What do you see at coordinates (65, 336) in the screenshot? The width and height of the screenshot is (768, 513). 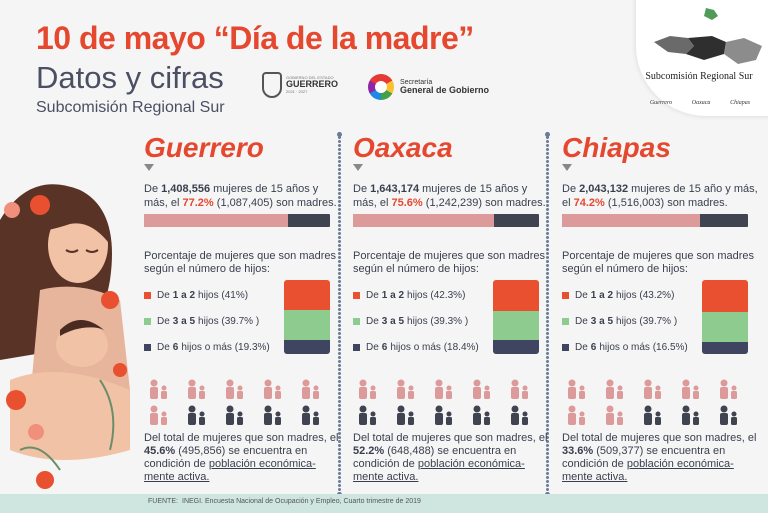 I see `mother-illustration` at bounding box center [65, 336].